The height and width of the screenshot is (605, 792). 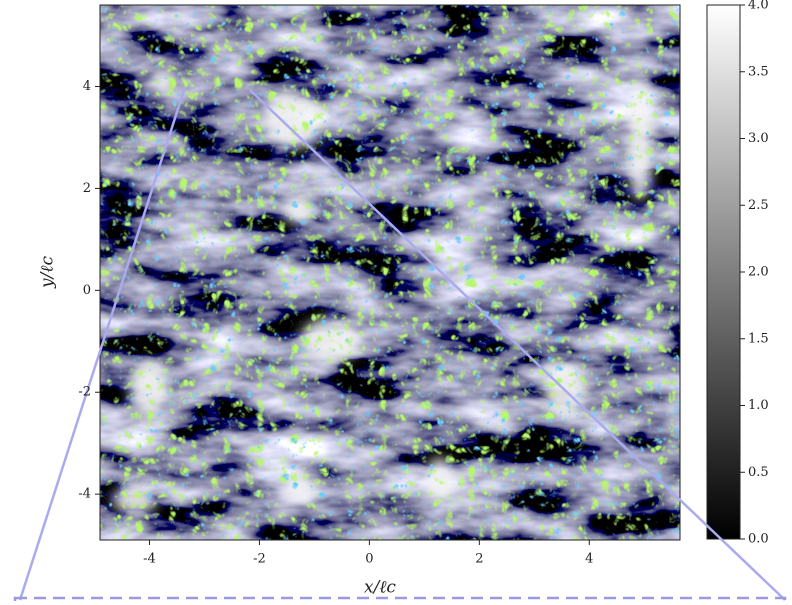 I want to click on y-tick-label: 2, so click(x=87, y=188).